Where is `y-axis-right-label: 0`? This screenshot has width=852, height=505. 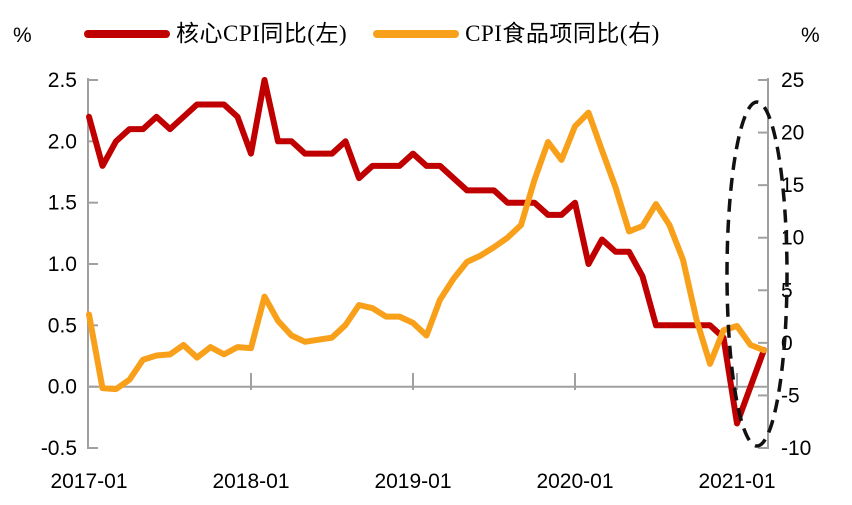
y-axis-right-label: 0 is located at coordinates (787, 343).